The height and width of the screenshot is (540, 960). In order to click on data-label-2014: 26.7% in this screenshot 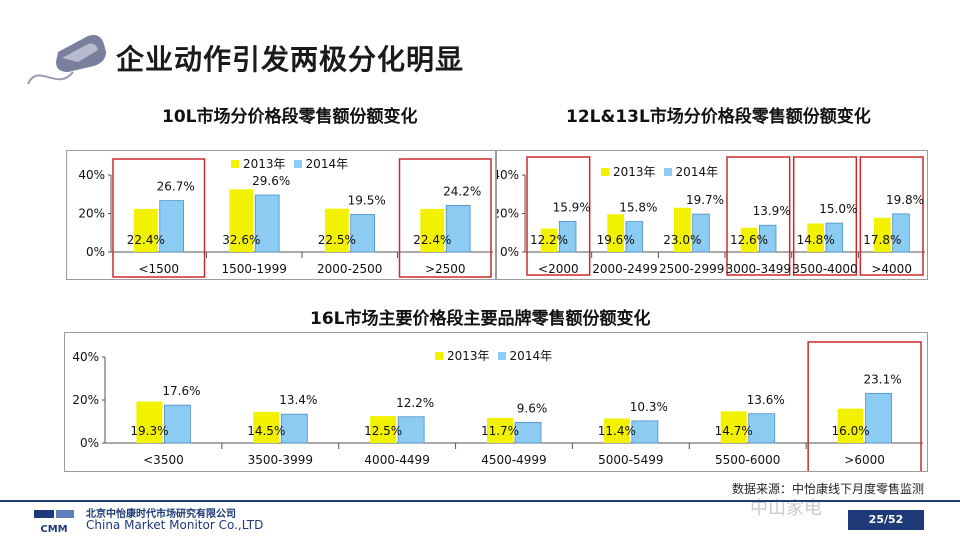, I will do `click(176, 187)`.